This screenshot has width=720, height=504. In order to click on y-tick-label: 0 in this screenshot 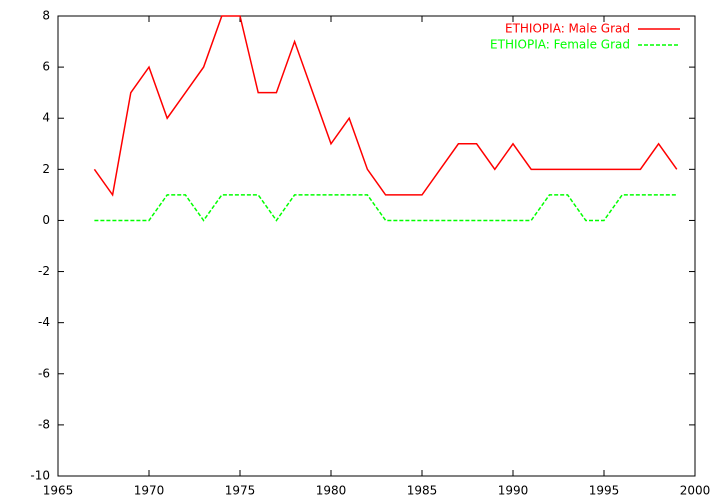, I will do `click(46, 220)`.